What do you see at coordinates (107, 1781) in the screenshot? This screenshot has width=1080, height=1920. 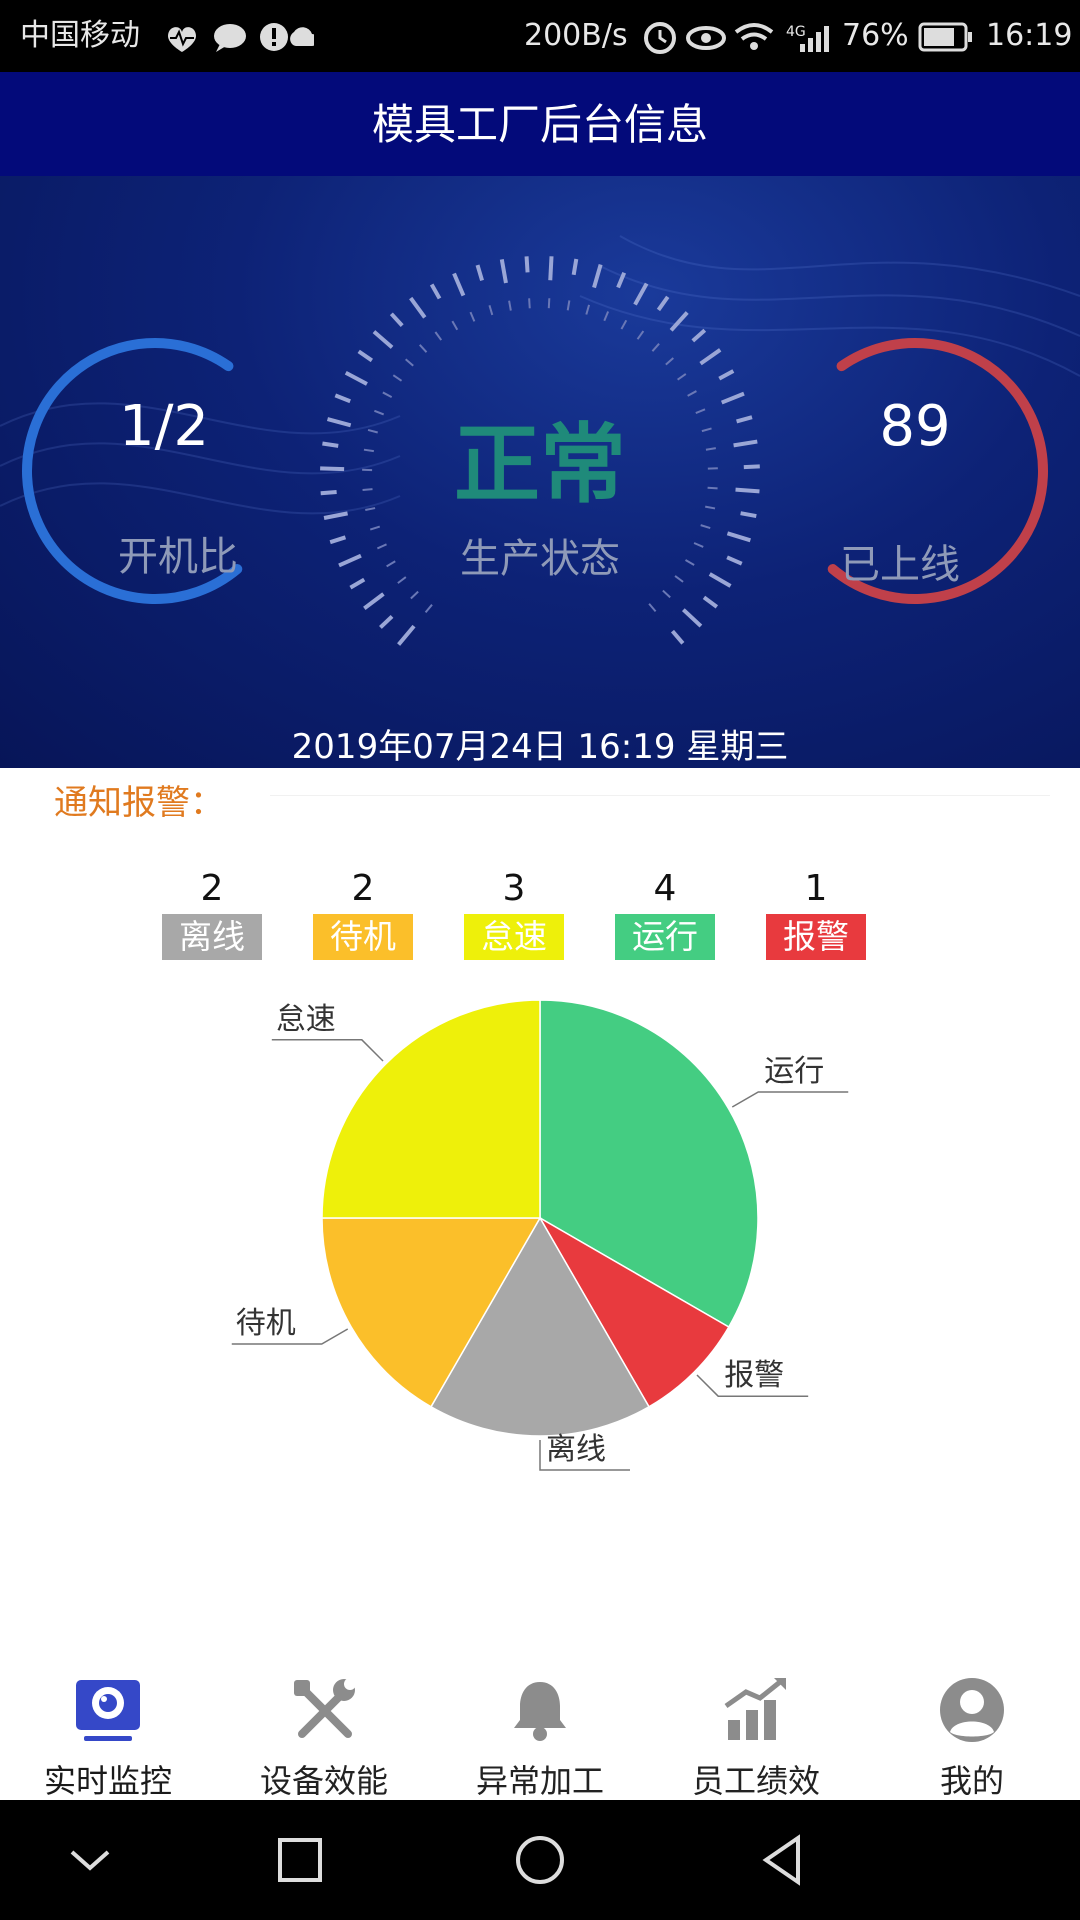 I see `tab-label: 实时监控` at bounding box center [107, 1781].